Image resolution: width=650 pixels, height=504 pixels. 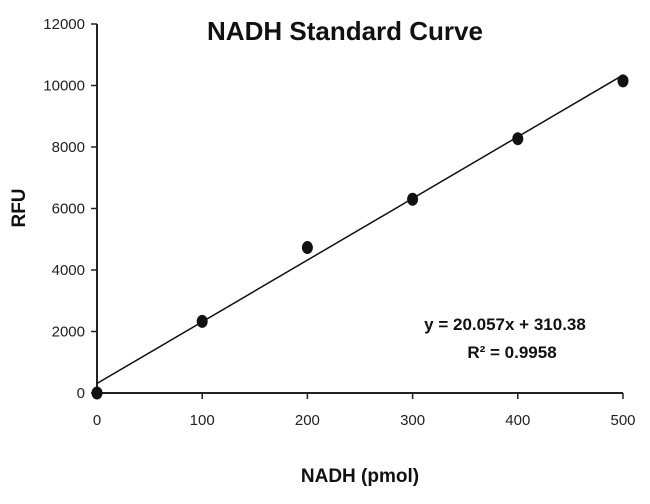 What do you see at coordinates (517, 420) in the screenshot?
I see `x-tick-label: 400` at bounding box center [517, 420].